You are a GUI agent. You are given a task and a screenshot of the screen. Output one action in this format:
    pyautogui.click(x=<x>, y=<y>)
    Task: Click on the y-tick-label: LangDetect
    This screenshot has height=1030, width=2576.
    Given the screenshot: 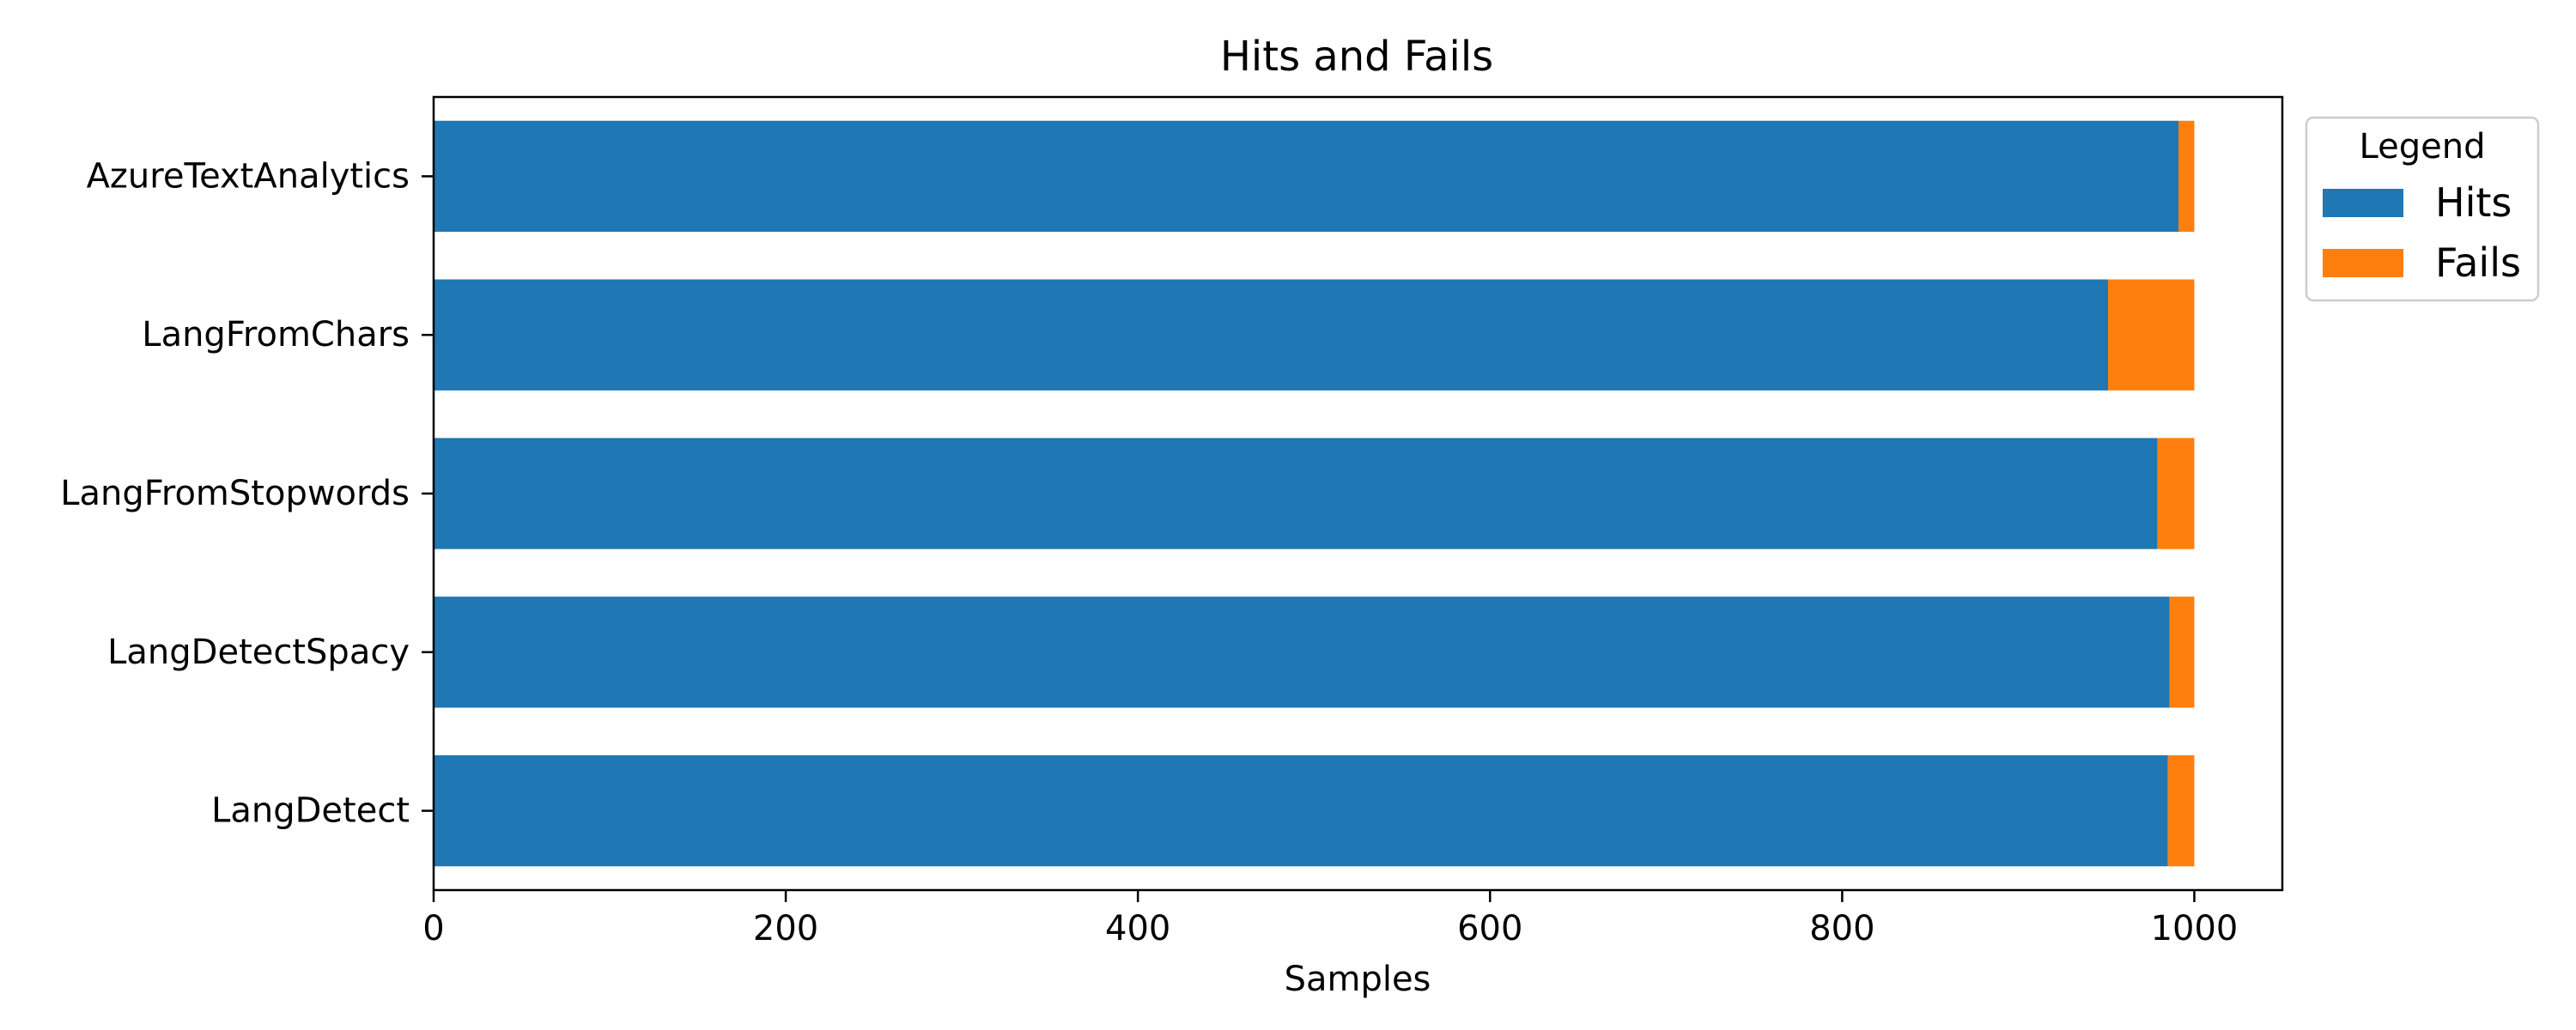 What is the action you would take?
    pyautogui.click(x=311, y=811)
    